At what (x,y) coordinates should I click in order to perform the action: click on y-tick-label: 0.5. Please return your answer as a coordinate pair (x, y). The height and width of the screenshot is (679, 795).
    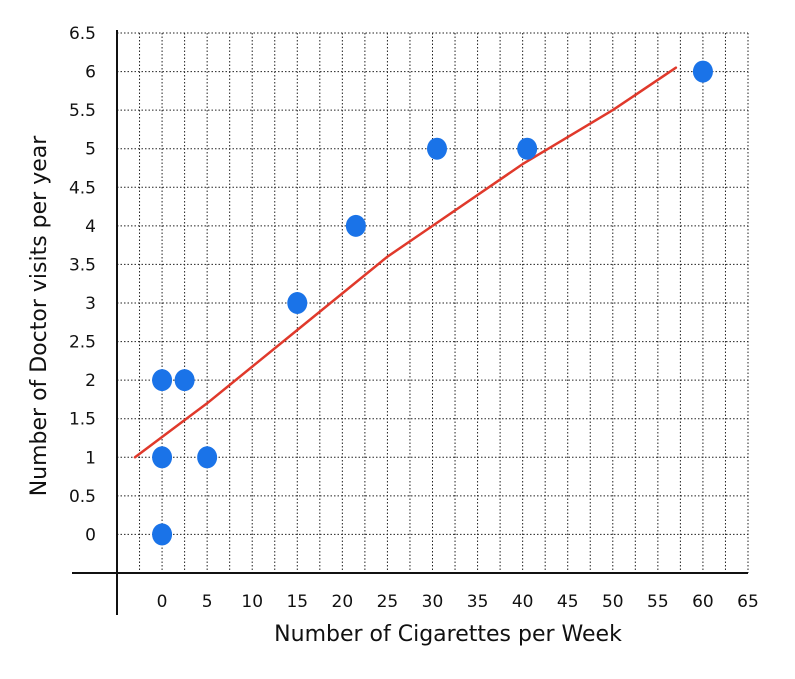
    Looking at the image, I should click on (82, 497).